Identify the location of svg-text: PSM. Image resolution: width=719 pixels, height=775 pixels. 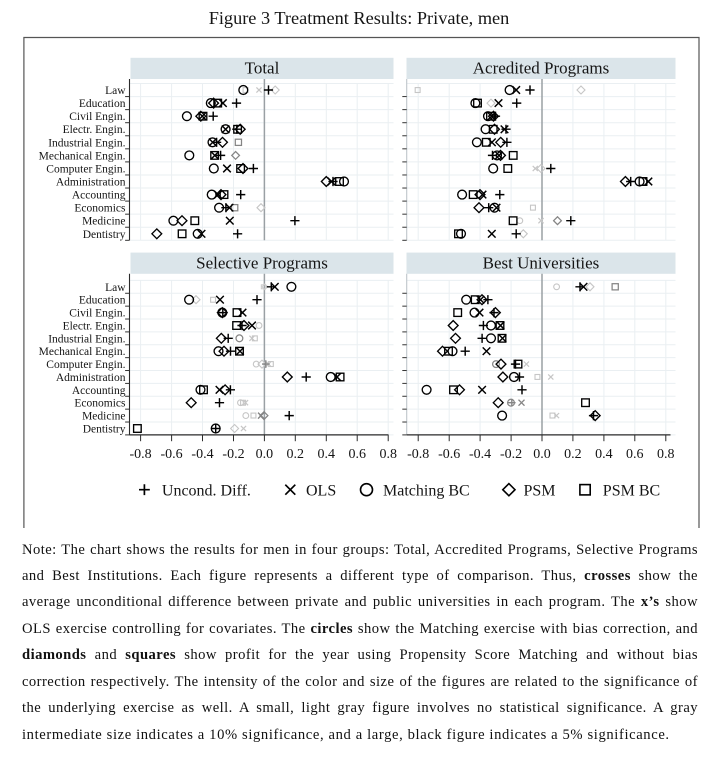
(540, 490).